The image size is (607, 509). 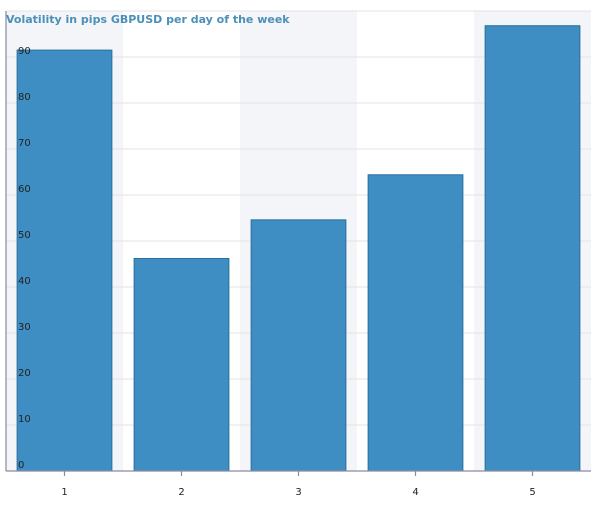 I want to click on x-tick-label: 2, so click(x=181, y=492).